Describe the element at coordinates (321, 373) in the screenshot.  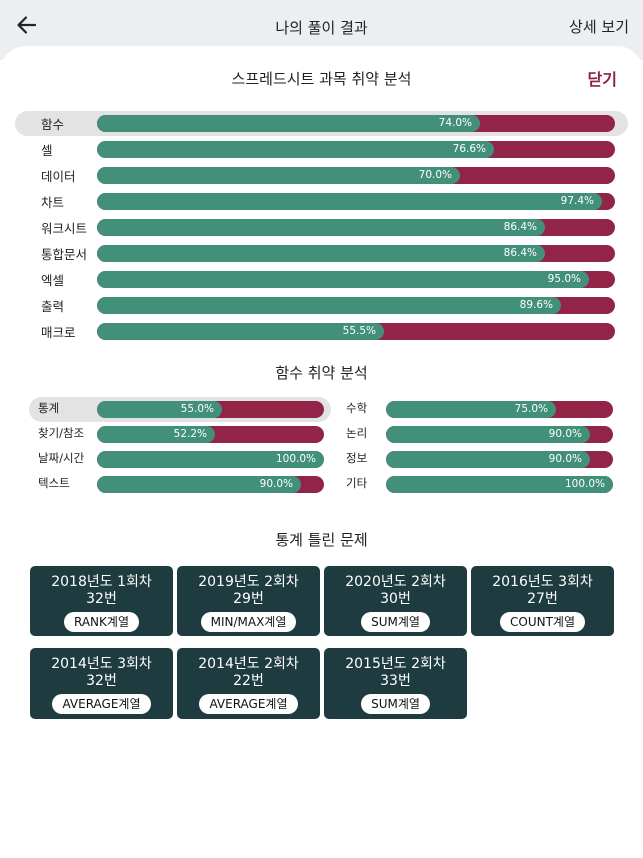
I see `function-section-title: 함수 취약 분석` at that location.